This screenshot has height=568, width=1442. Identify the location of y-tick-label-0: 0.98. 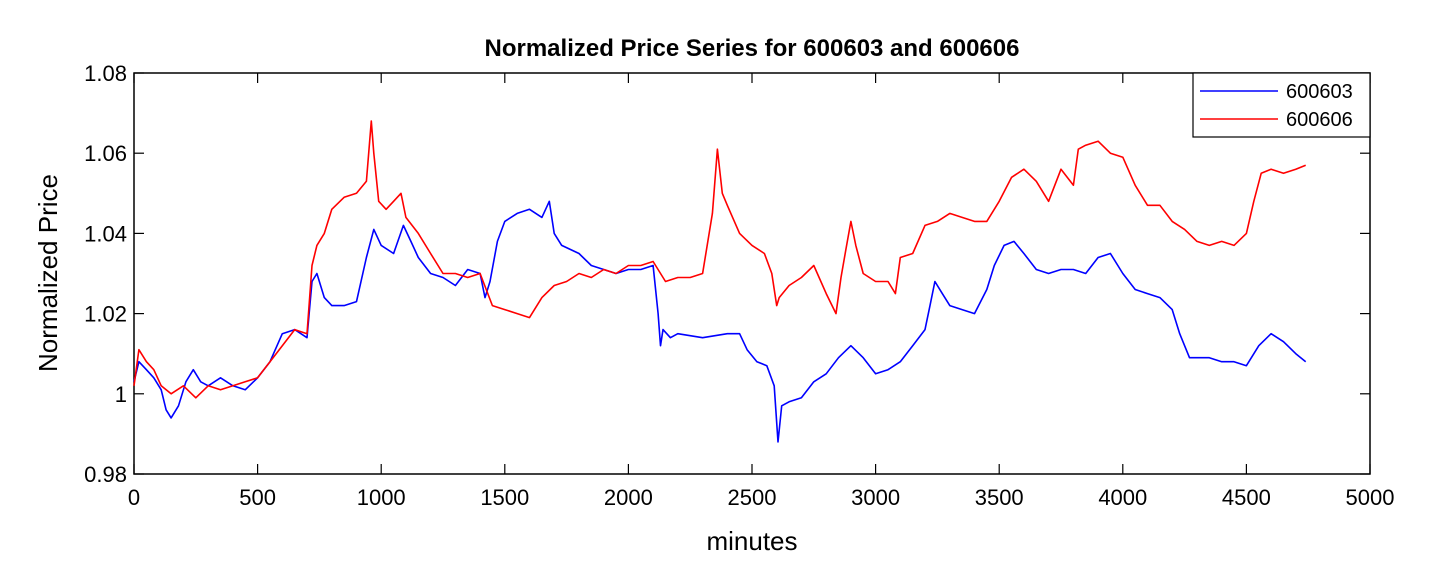
(105, 474).